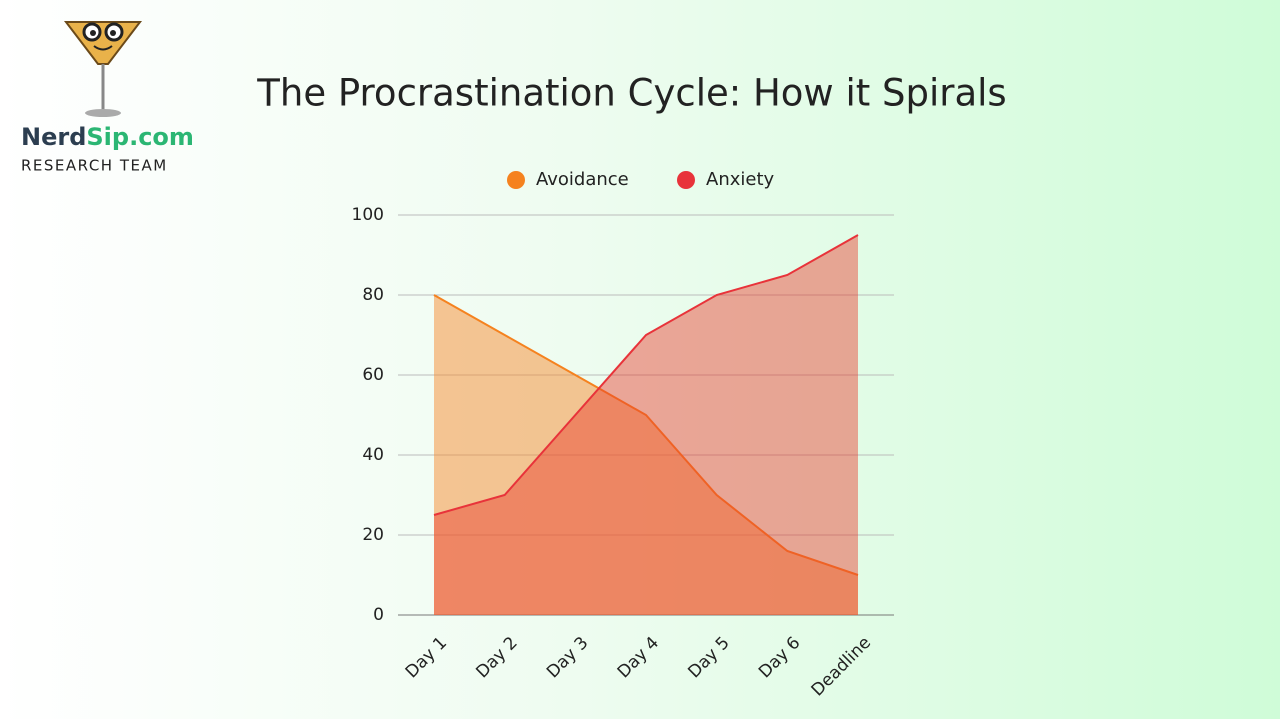 The image size is (1280, 719). I want to click on x-tick-label: Day 4, so click(638, 657).